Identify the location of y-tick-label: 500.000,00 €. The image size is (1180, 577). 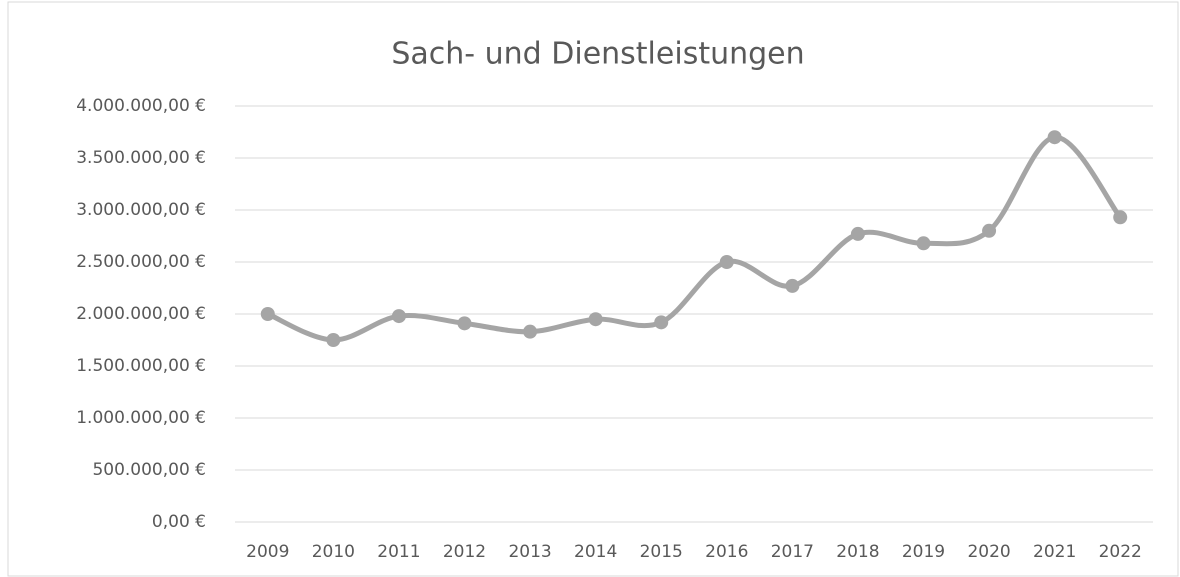
(149, 470).